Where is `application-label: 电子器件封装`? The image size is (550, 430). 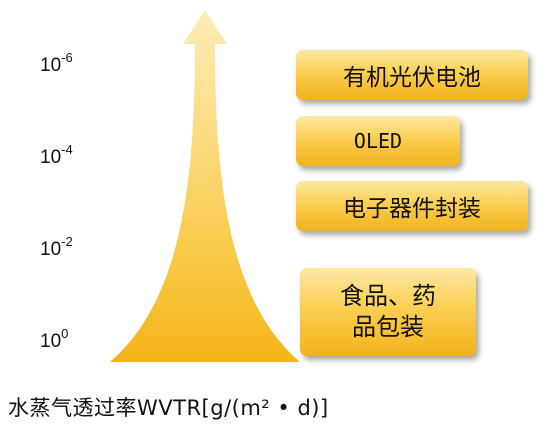 application-label: 电子器件封装 is located at coordinates (412, 206).